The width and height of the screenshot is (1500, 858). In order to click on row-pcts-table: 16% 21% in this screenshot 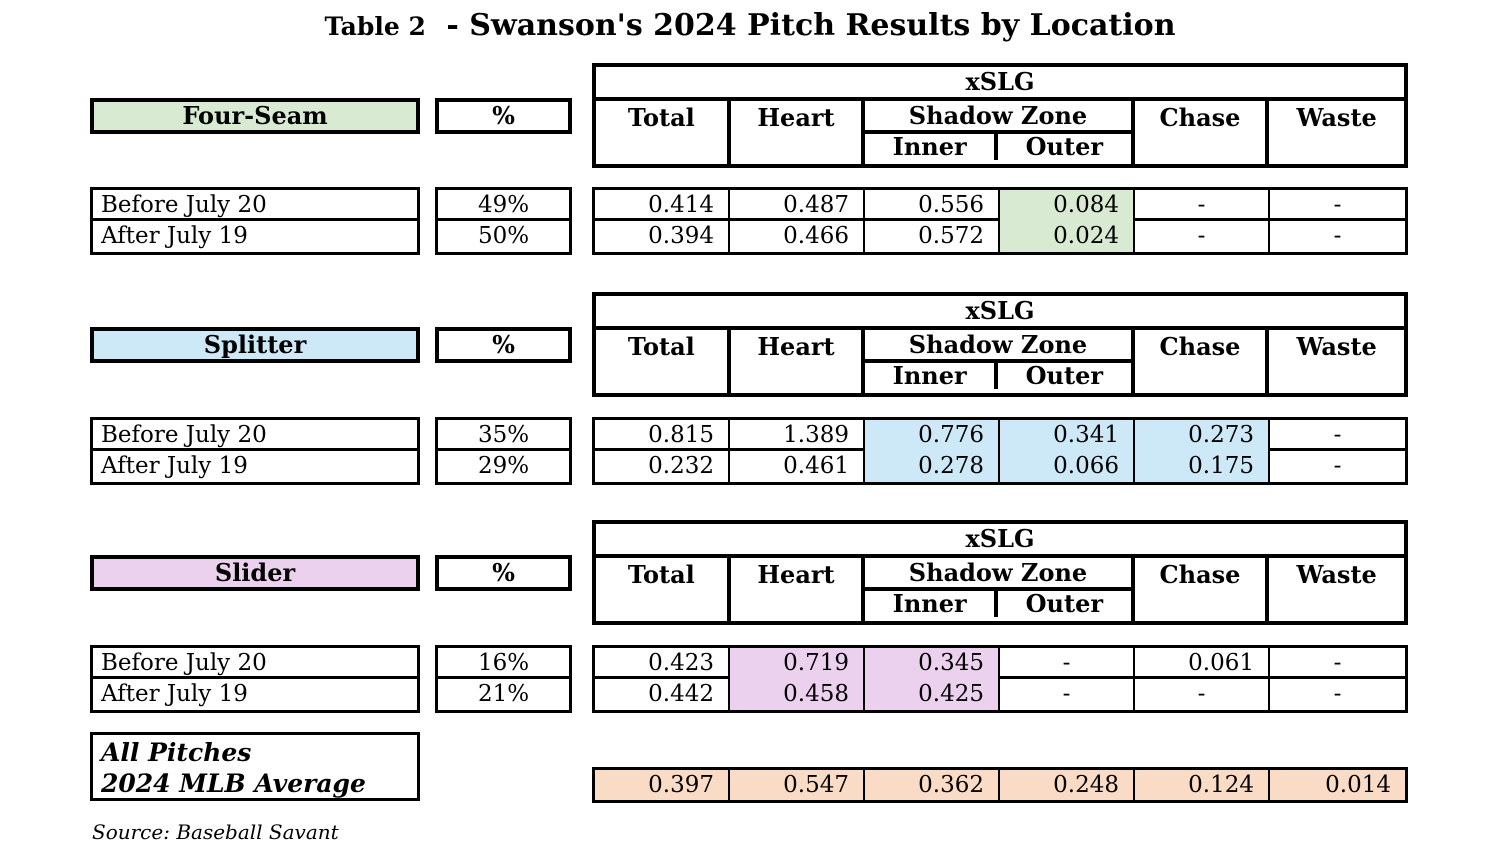, I will do `click(503, 679)`.